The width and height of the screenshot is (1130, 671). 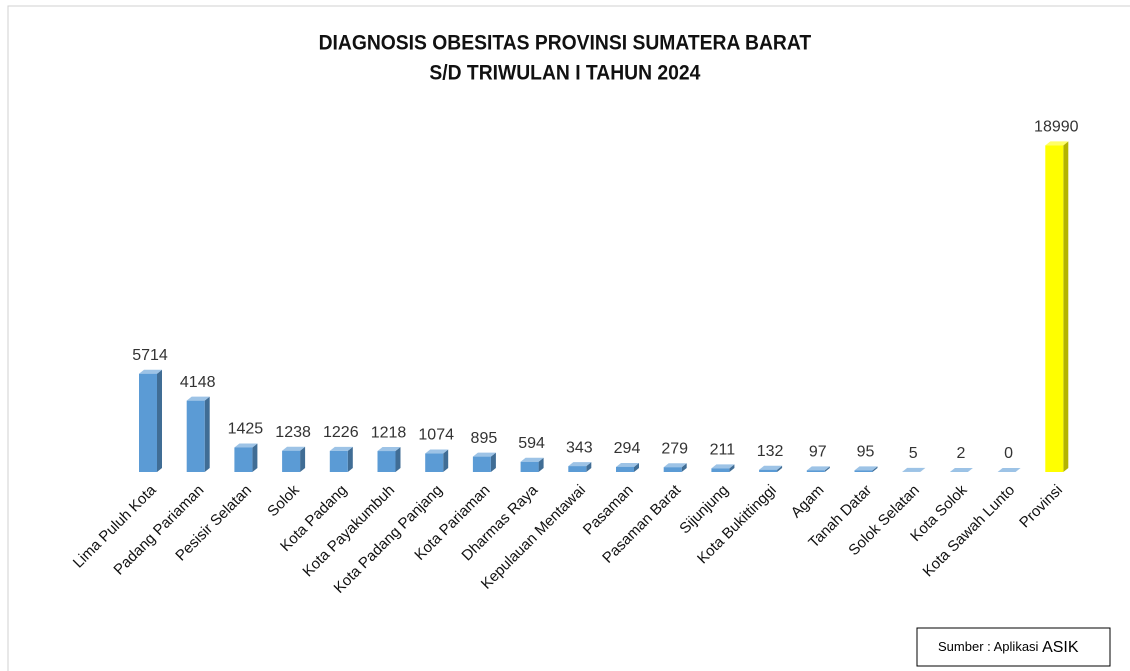 What do you see at coordinates (293, 432) in the screenshot?
I see `value-label: 1238` at bounding box center [293, 432].